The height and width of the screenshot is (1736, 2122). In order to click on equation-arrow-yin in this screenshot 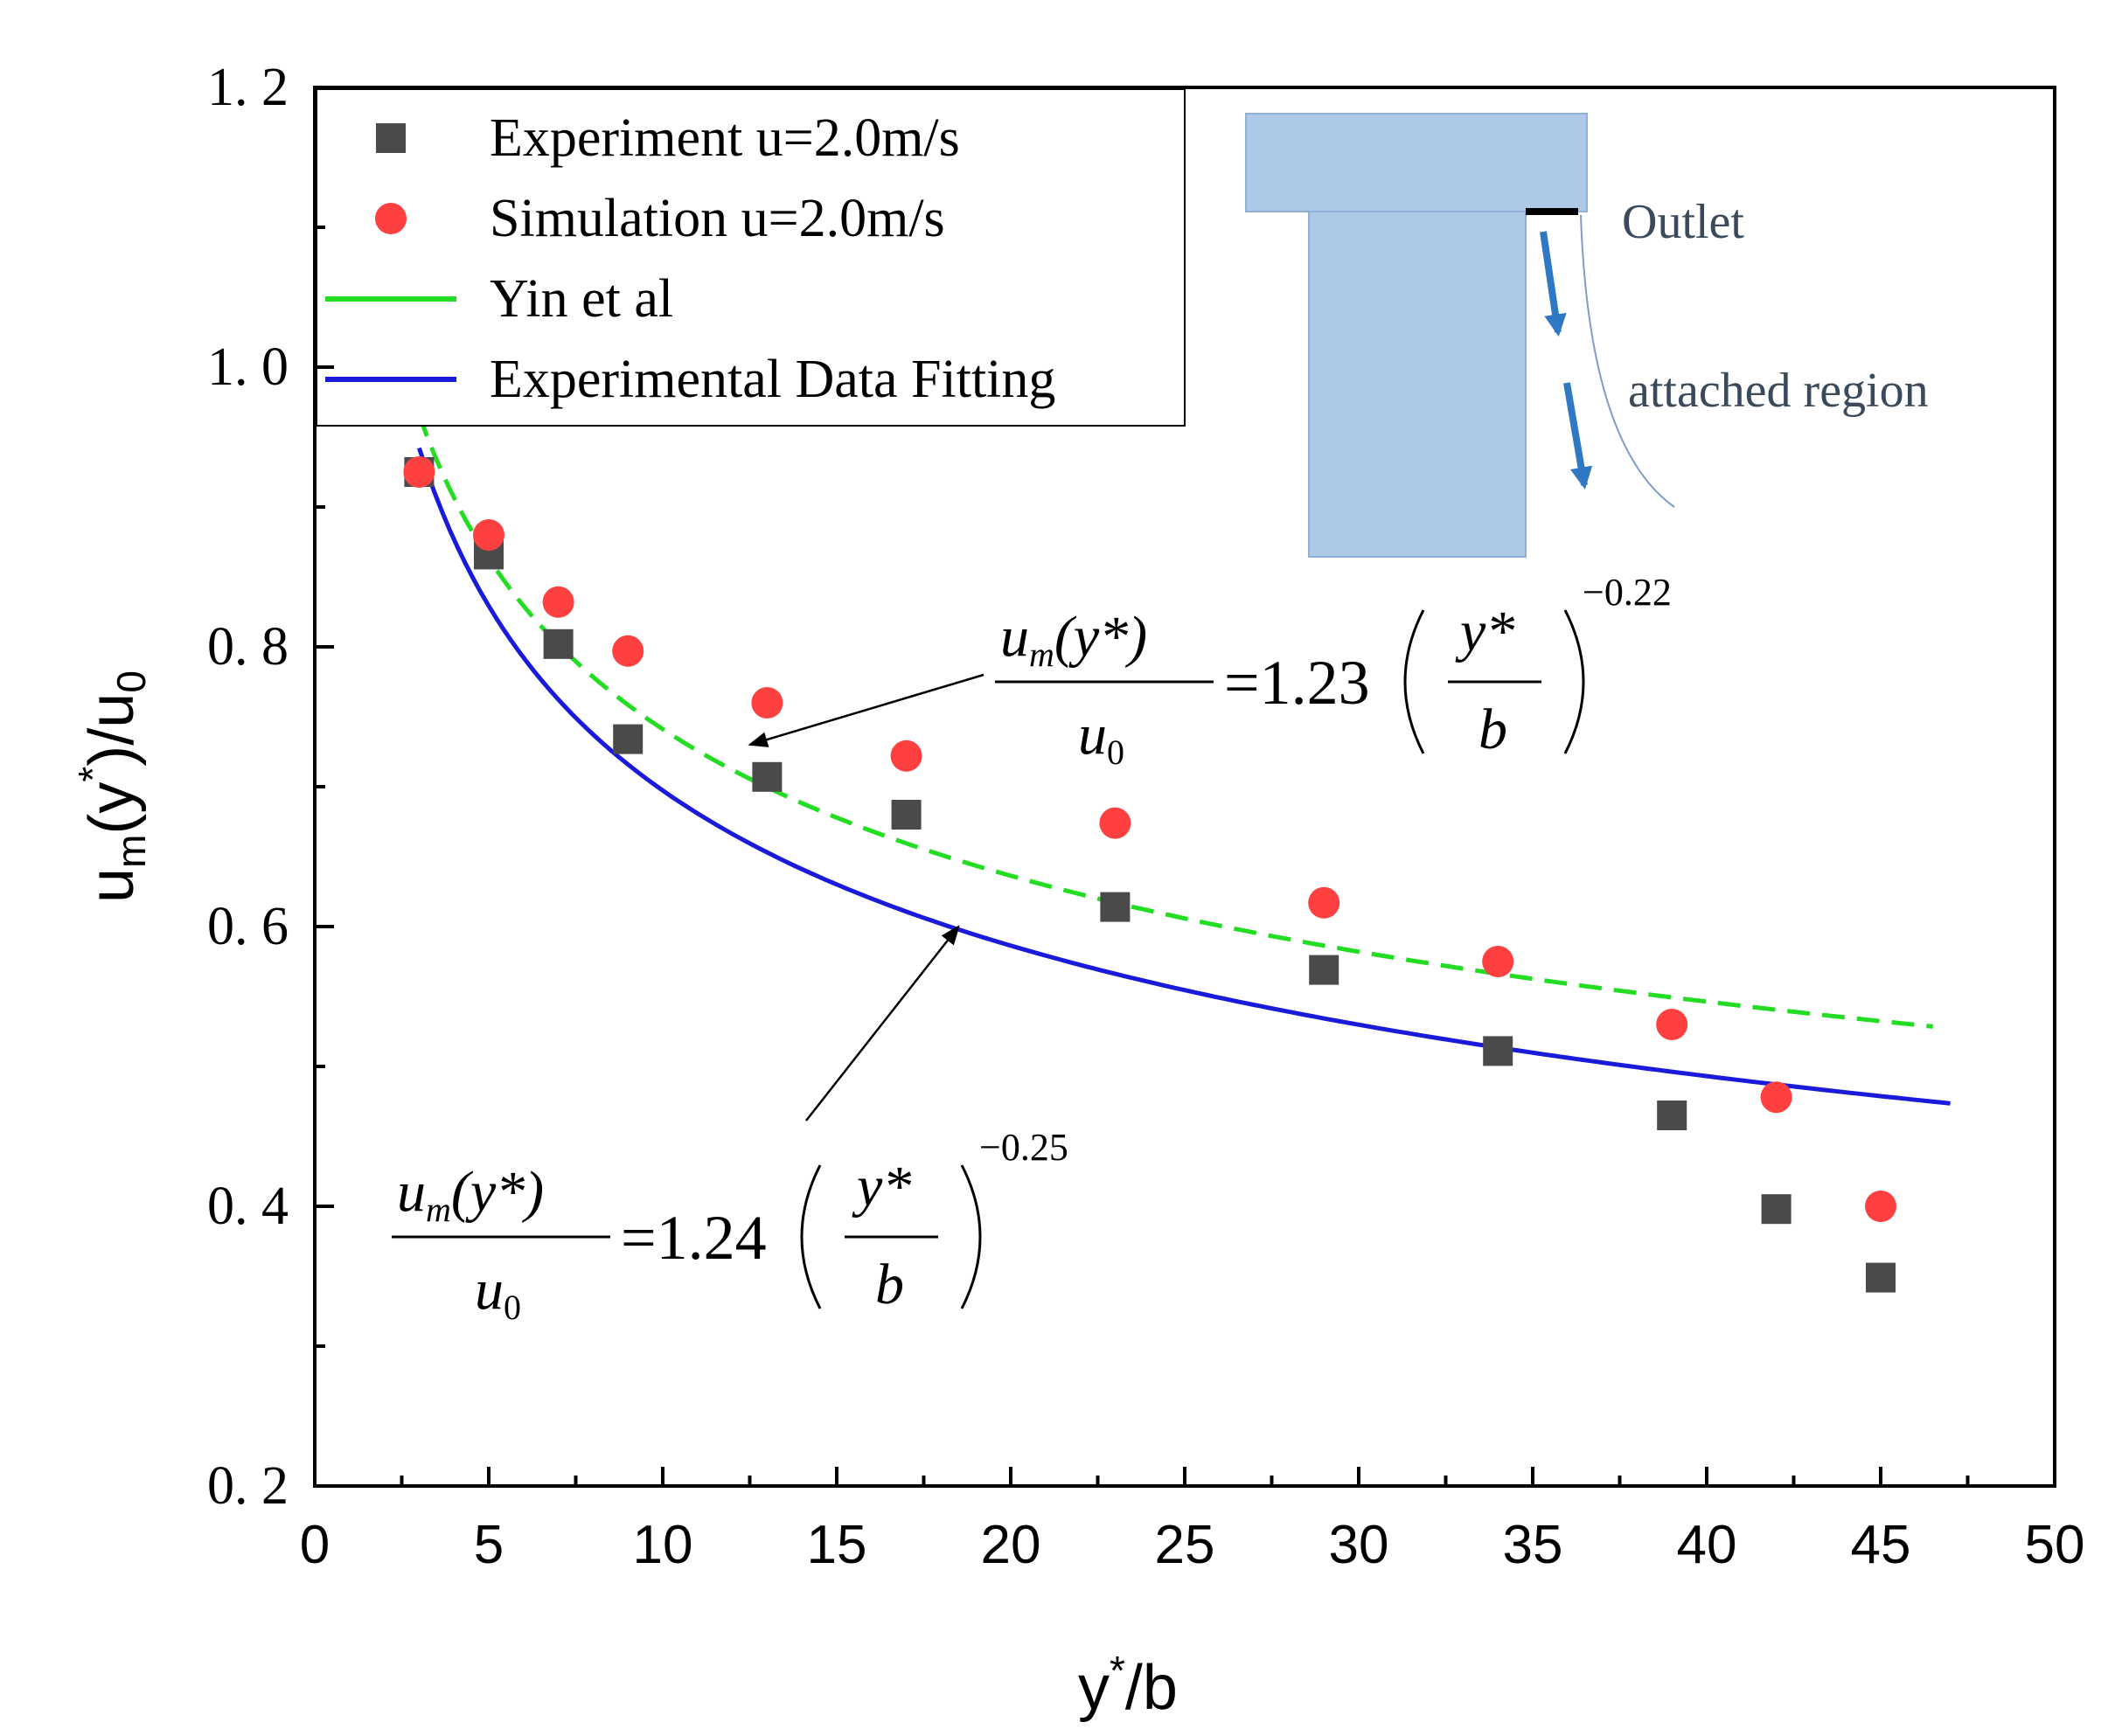, I will do `click(866, 710)`.